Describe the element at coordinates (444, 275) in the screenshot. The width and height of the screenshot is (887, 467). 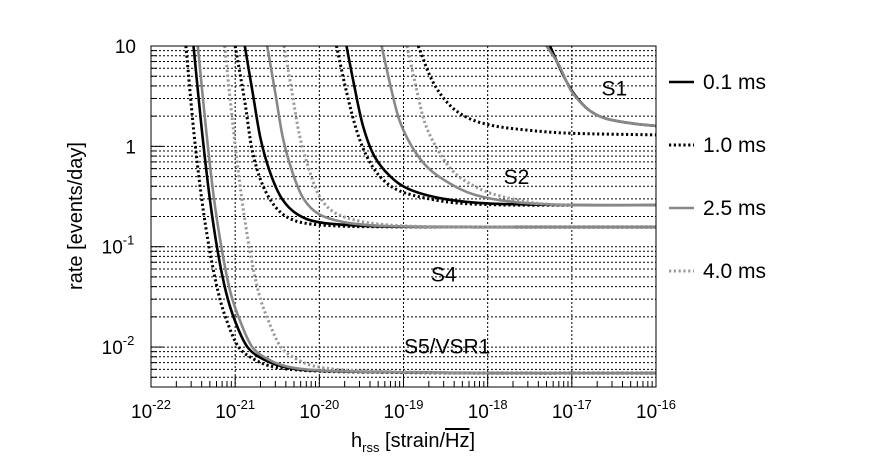
I see `run-label: S4` at that location.